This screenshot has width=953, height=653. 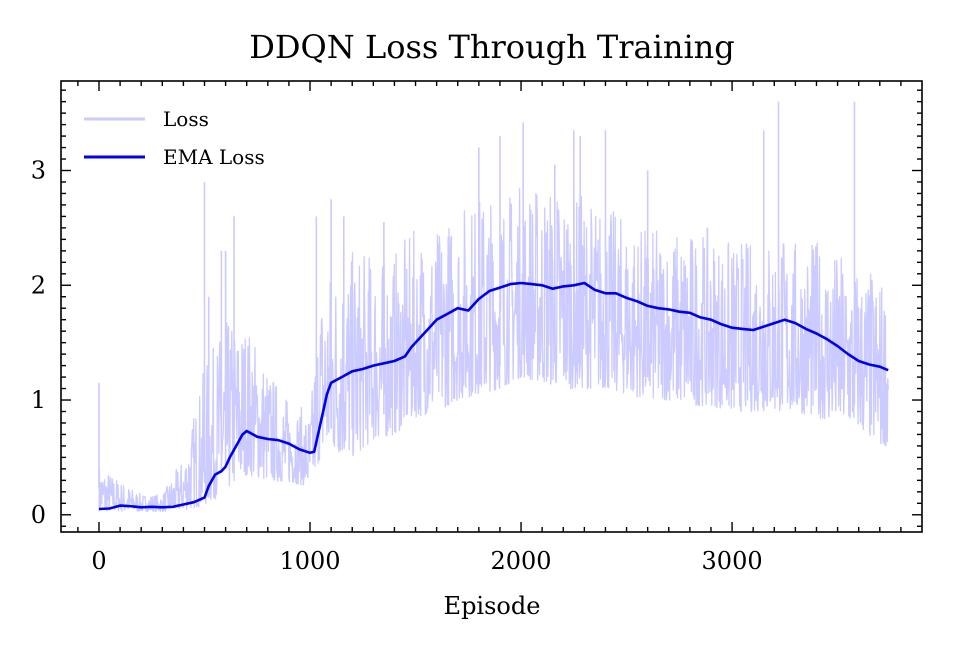 What do you see at coordinates (492, 47) in the screenshot?
I see `chart-title: DDQN Loss Through Training` at bounding box center [492, 47].